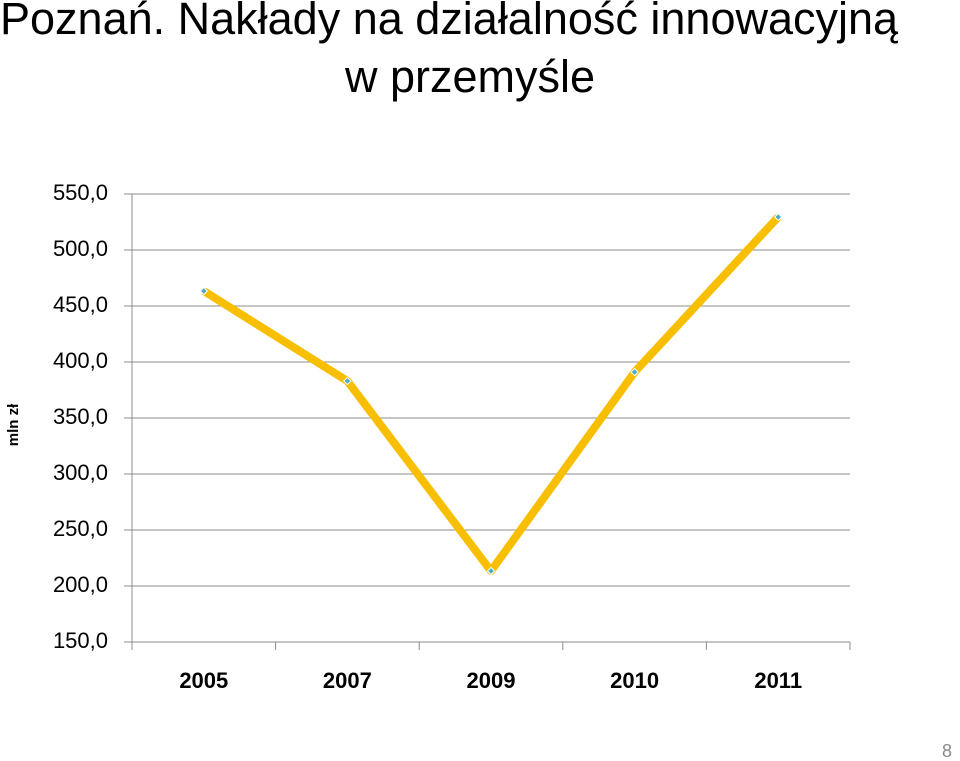 Image resolution: width=960 pixels, height=761 pixels. Describe the element at coordinates (947, 751) in the screenshot. I see `page-number: 8` at that location.